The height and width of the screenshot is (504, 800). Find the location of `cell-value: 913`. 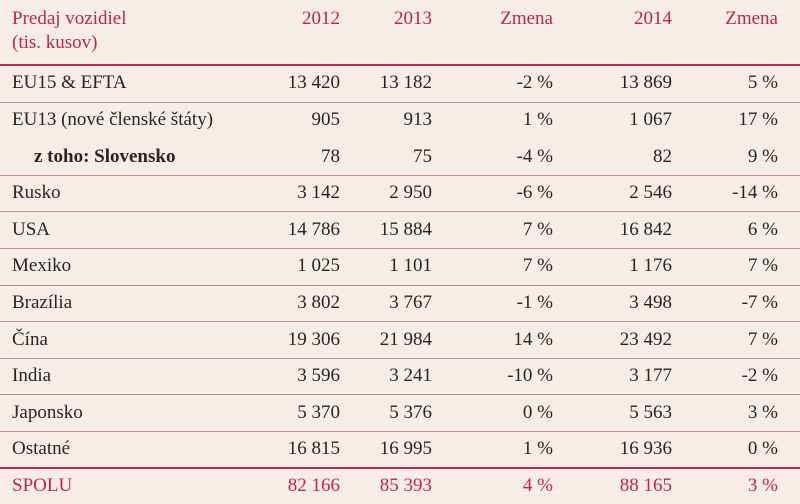

cell-value: 913 is located at coordinates (418, 119).